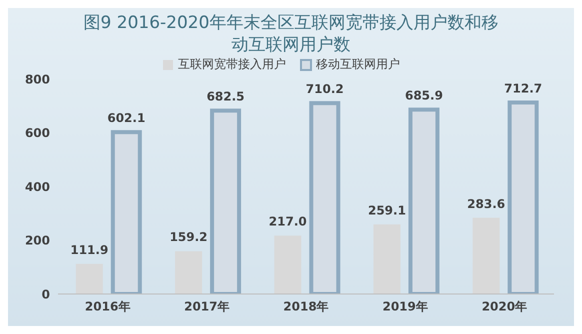  Describe the element at coordinates (325, 89) in the screenshot. I see `text: 710.2` at that location.